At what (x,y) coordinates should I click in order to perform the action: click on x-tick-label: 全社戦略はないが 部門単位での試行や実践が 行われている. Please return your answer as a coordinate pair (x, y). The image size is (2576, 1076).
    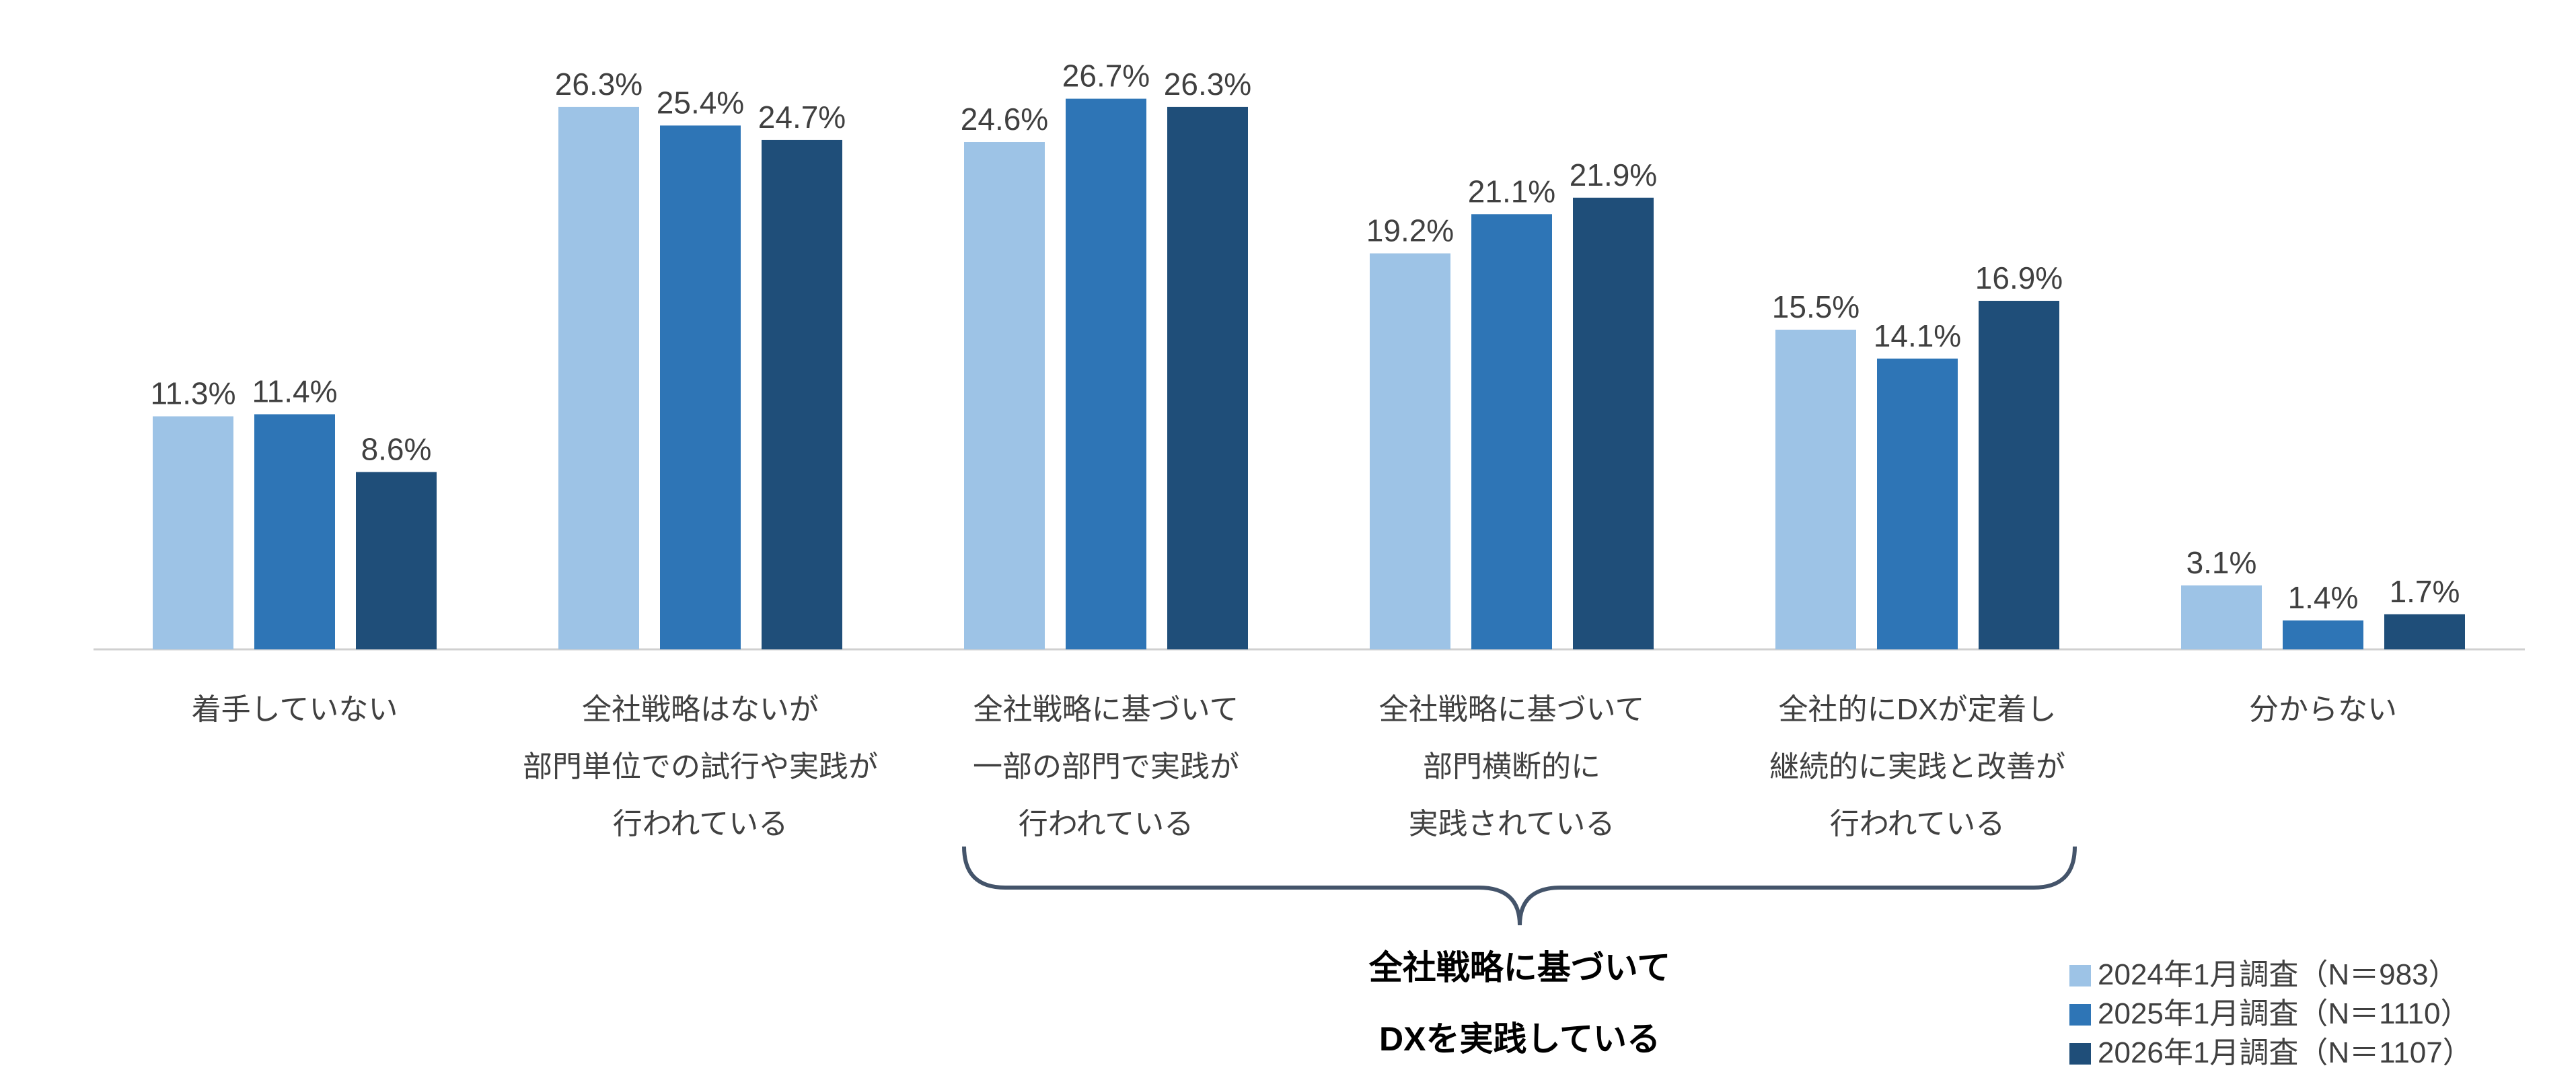
    Looking at the image, I should click on (700, 766).